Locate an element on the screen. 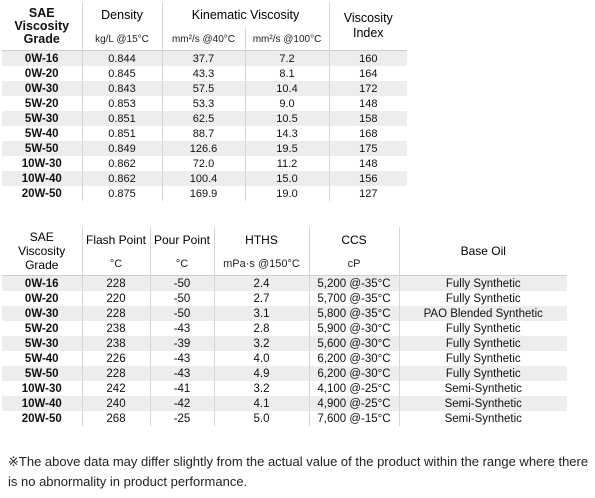 Image resolution: width=595 pixels, height=498 pixels. cell-ccs: 5,800 @-35°C is located at coordinates (353, 313).